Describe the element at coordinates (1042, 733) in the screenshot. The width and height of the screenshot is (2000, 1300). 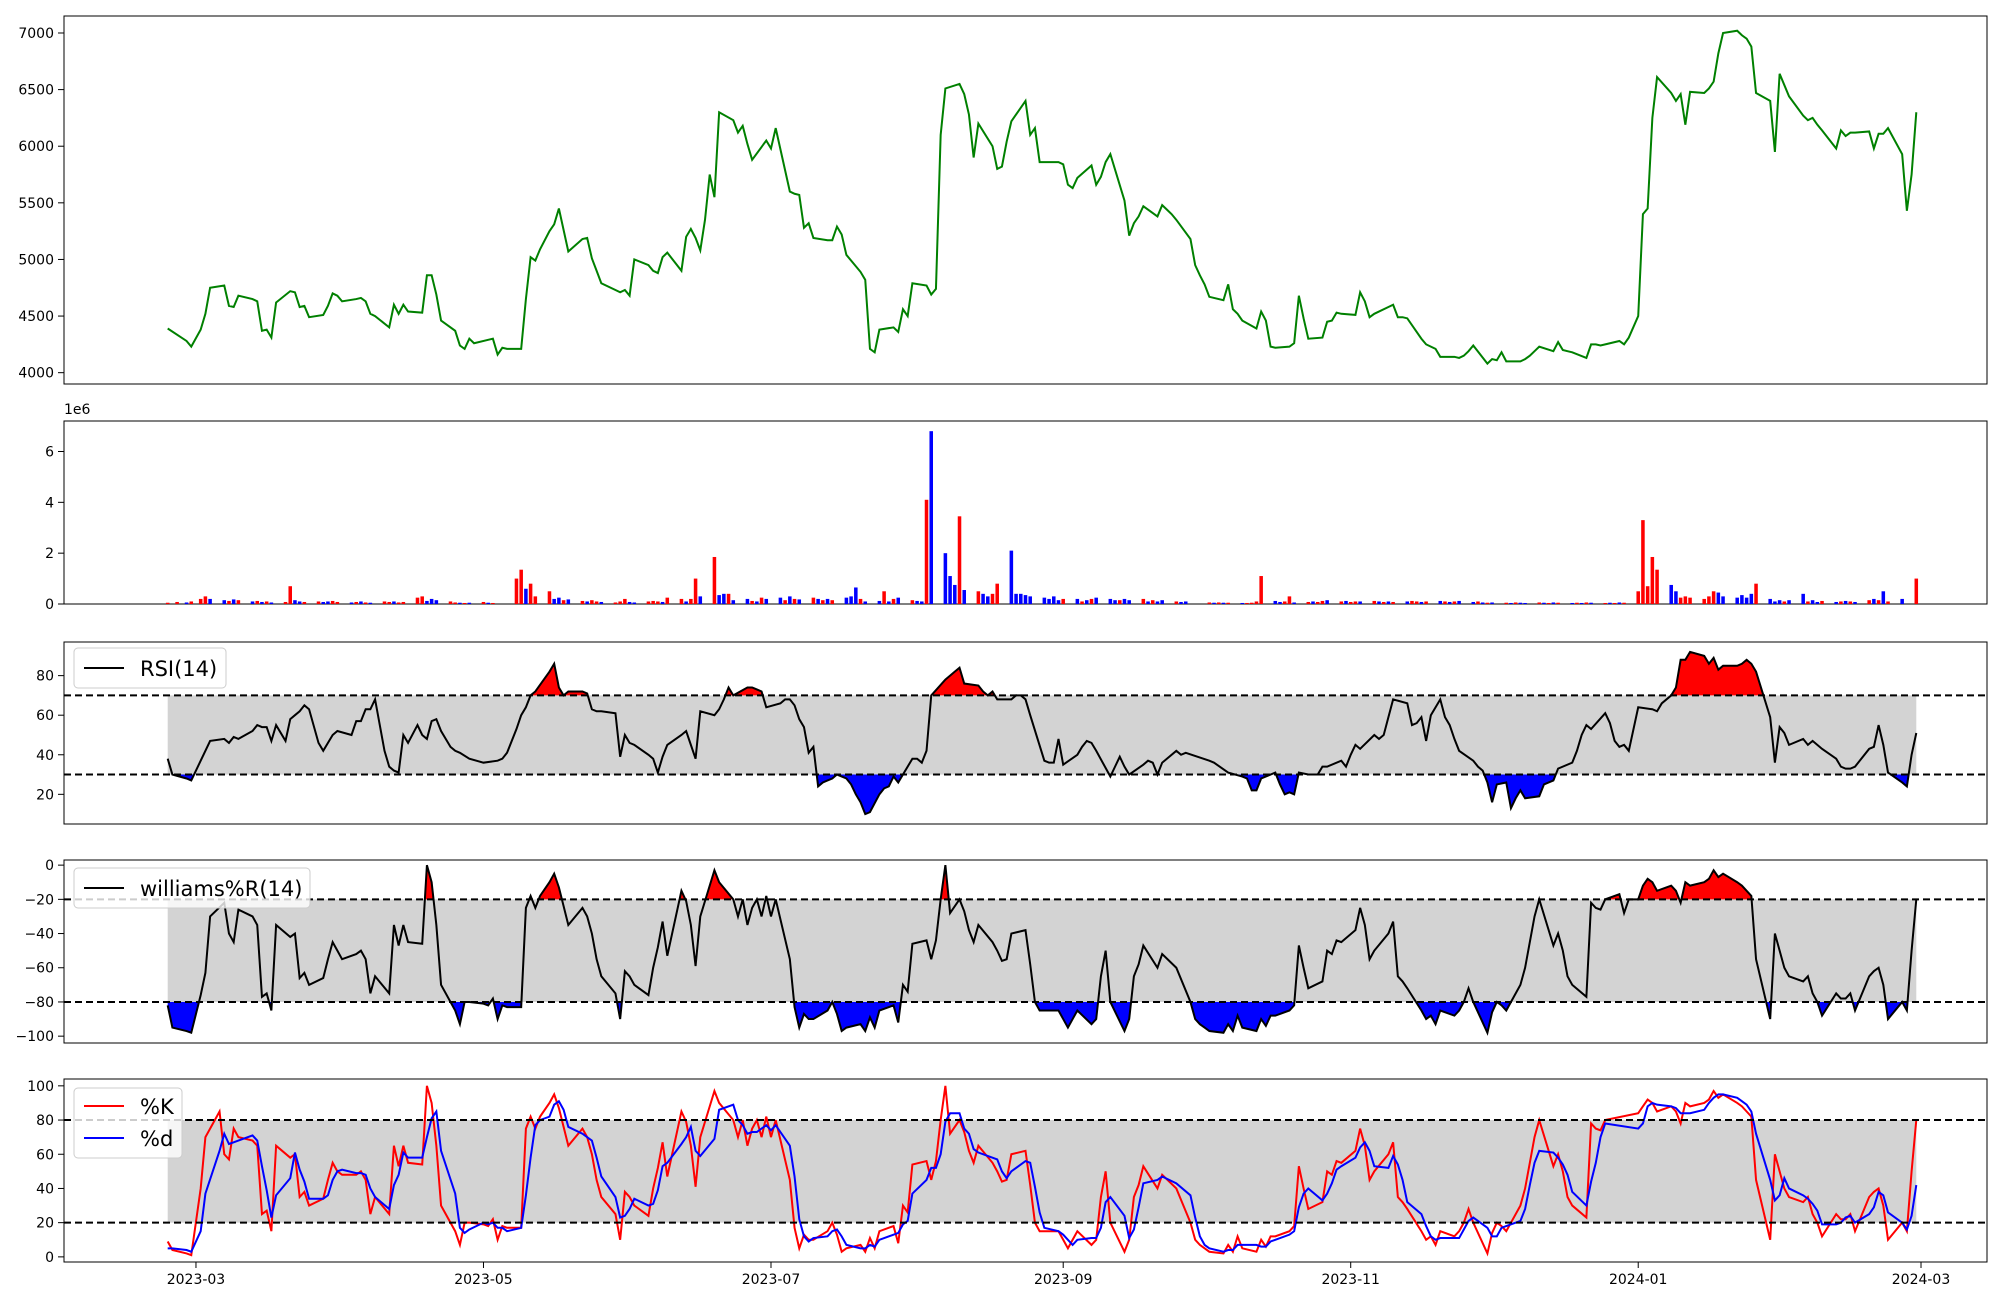
I see `rsi-series-line` at that location.